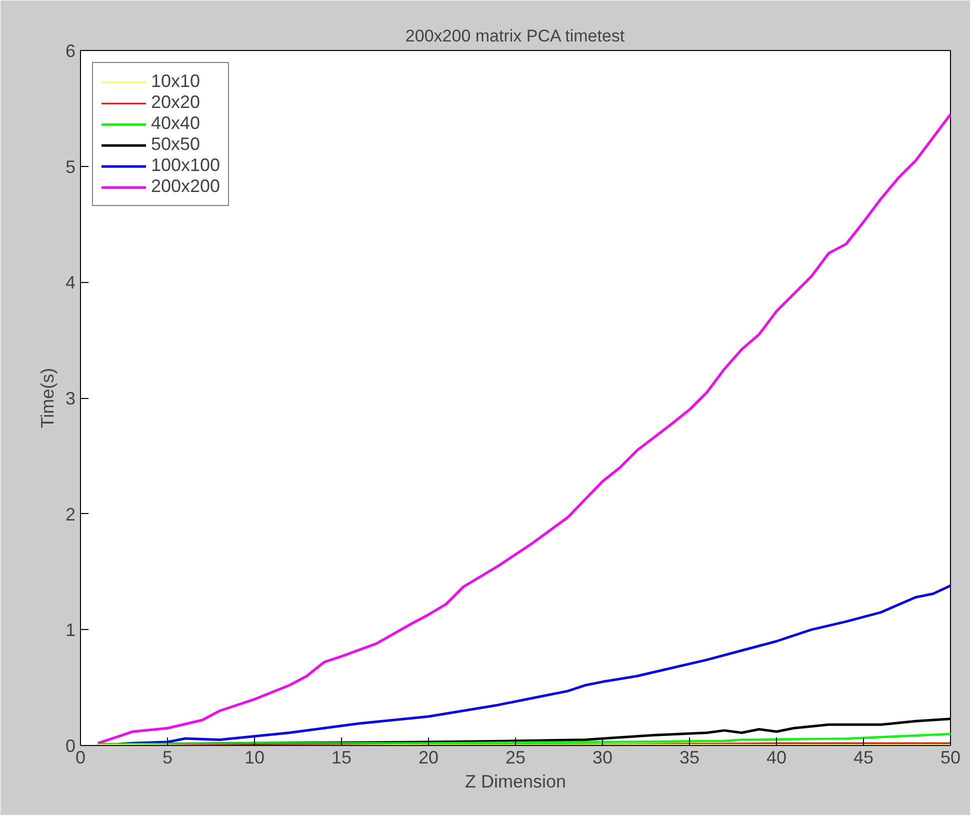 This screenshot has width=976, height=823. What do you see at coordinates (515, 782) in the screenshot?
I see `x-axis-title: Z Dimension` at bounding box center [515, 782].